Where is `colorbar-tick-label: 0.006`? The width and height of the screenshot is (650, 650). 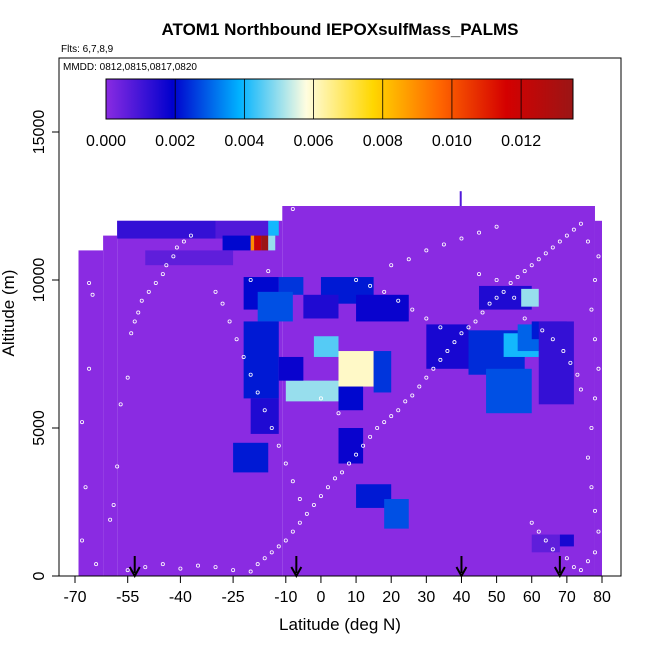
colorbar-tick-label: 0.006 is located at coordinates (314, 141).